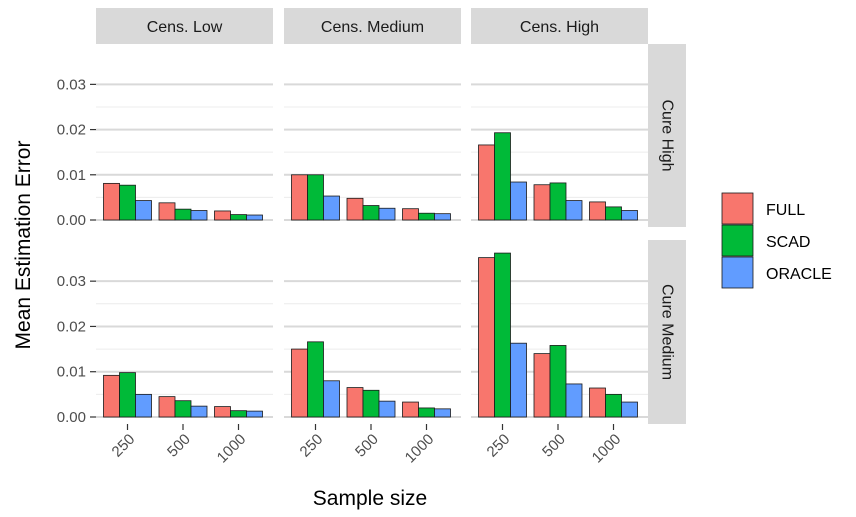 The width and height of the screenshot is (856, 517). I want to click on legend-swatch-oracle, so click(737, 272).